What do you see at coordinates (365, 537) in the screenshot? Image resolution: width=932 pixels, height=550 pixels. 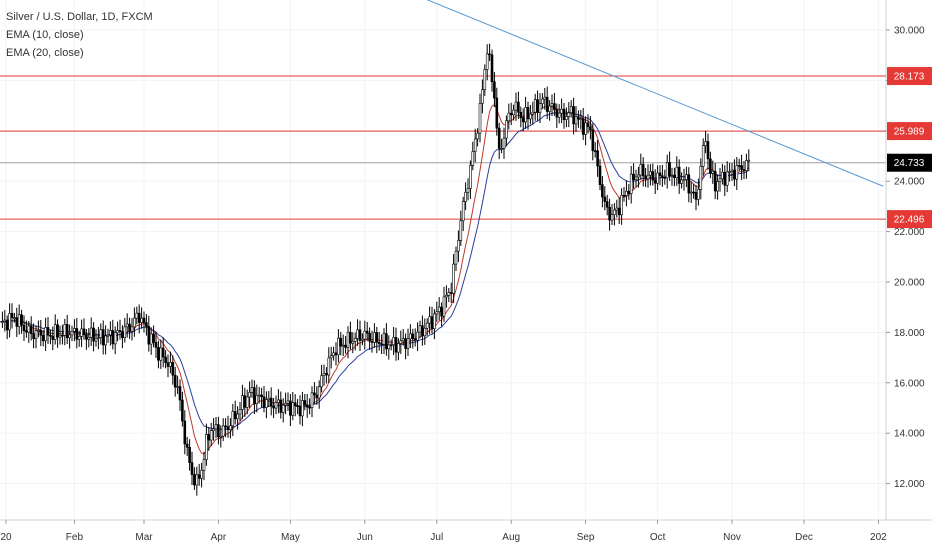 I see `x-tick-label: Jun` at bounding box center [365, 537].